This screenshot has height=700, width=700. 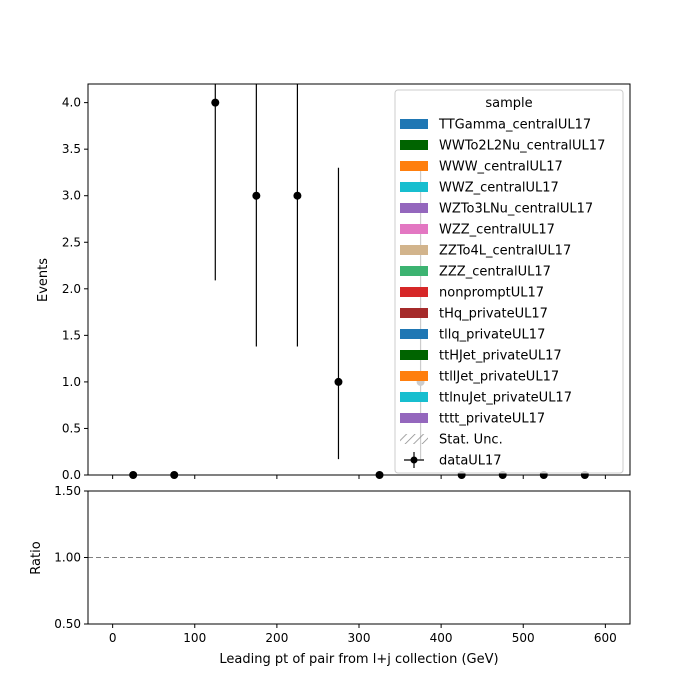 What do you see at coordinates (67, 491) in the screenshot?
I see `ratio-y-tick-label: 1.50` at bounding box center [67, 491].